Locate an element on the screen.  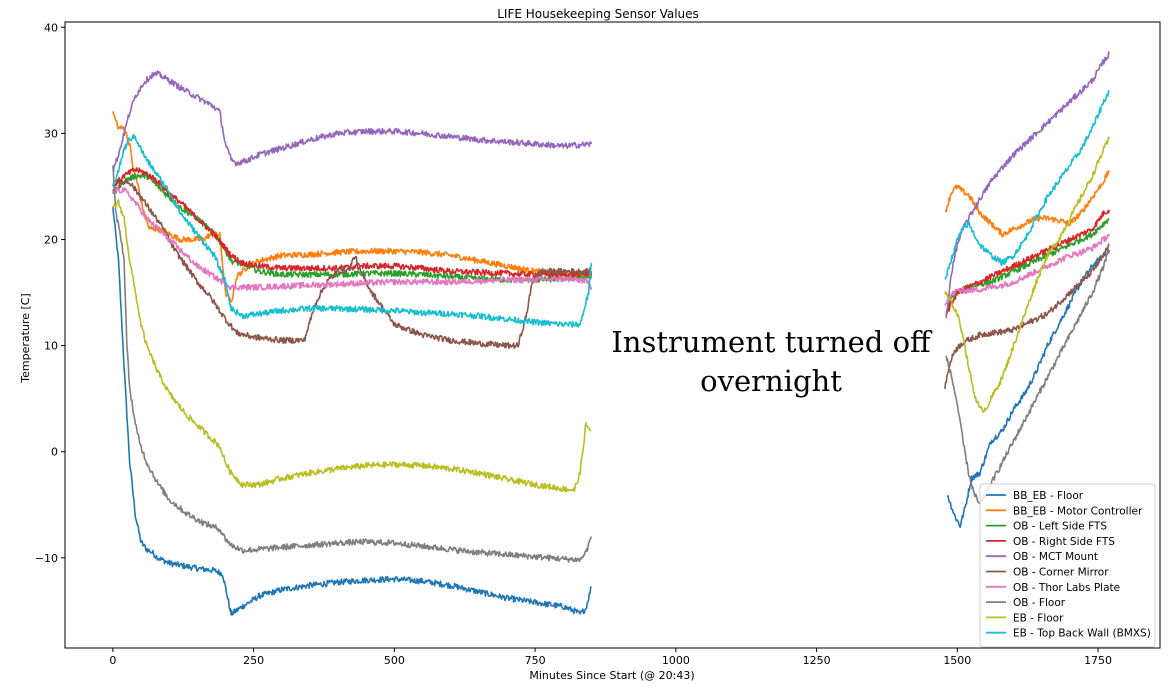
x-tick-label: 1750 is located at coordinates (1098, 660).